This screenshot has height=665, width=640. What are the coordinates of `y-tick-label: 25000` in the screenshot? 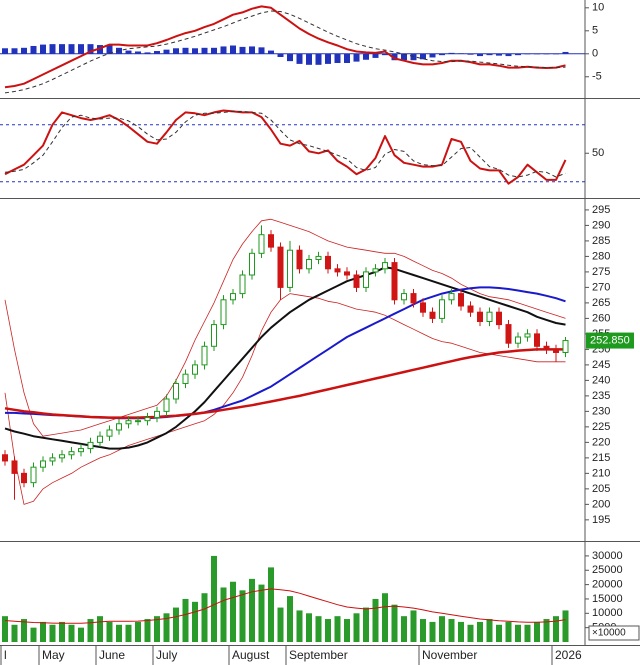 It's located at (607, 570).